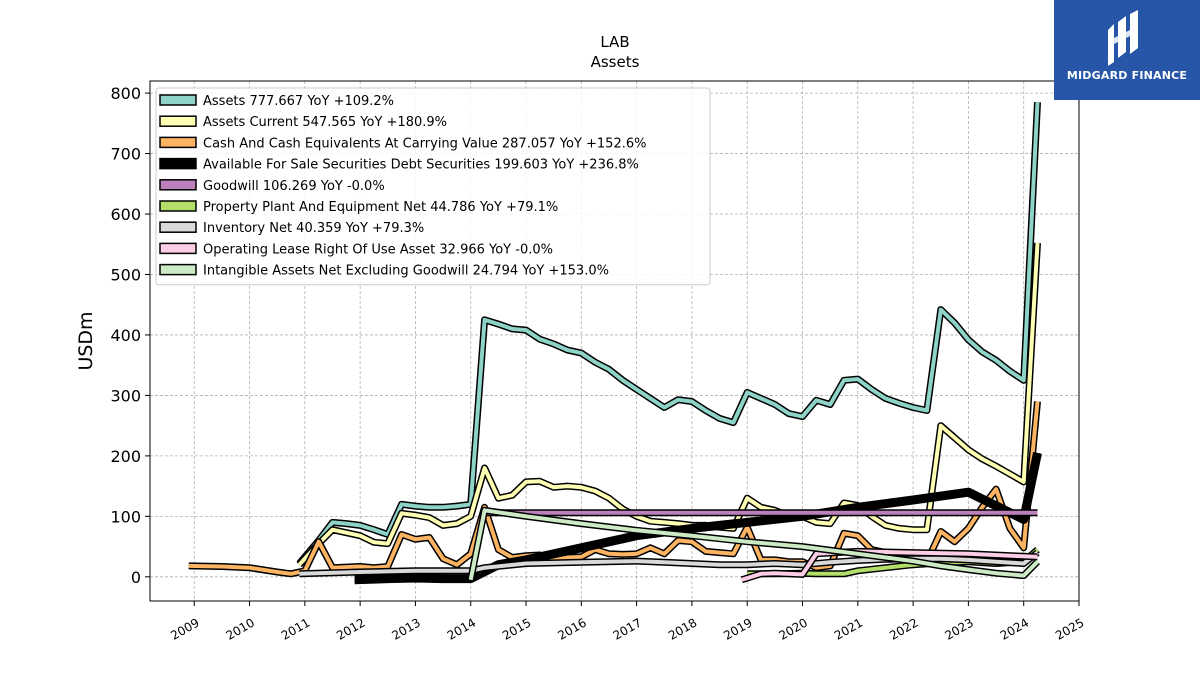  Describe the element at coordinates (295, 628) in the screenshot. I see `x-tick-label: 2011` at that location.